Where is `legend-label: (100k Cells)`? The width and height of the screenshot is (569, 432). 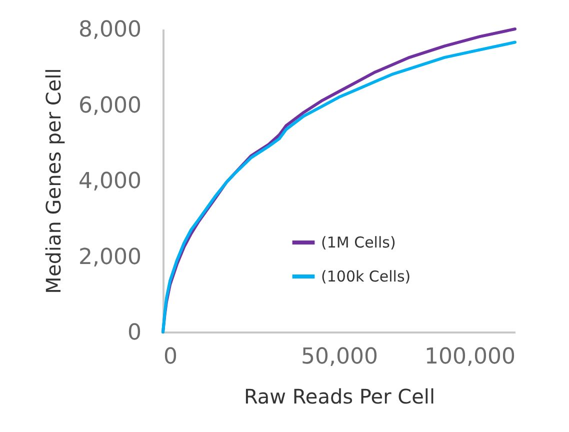 legend-label: (100k Cells) is located at coordinates (366, 277).